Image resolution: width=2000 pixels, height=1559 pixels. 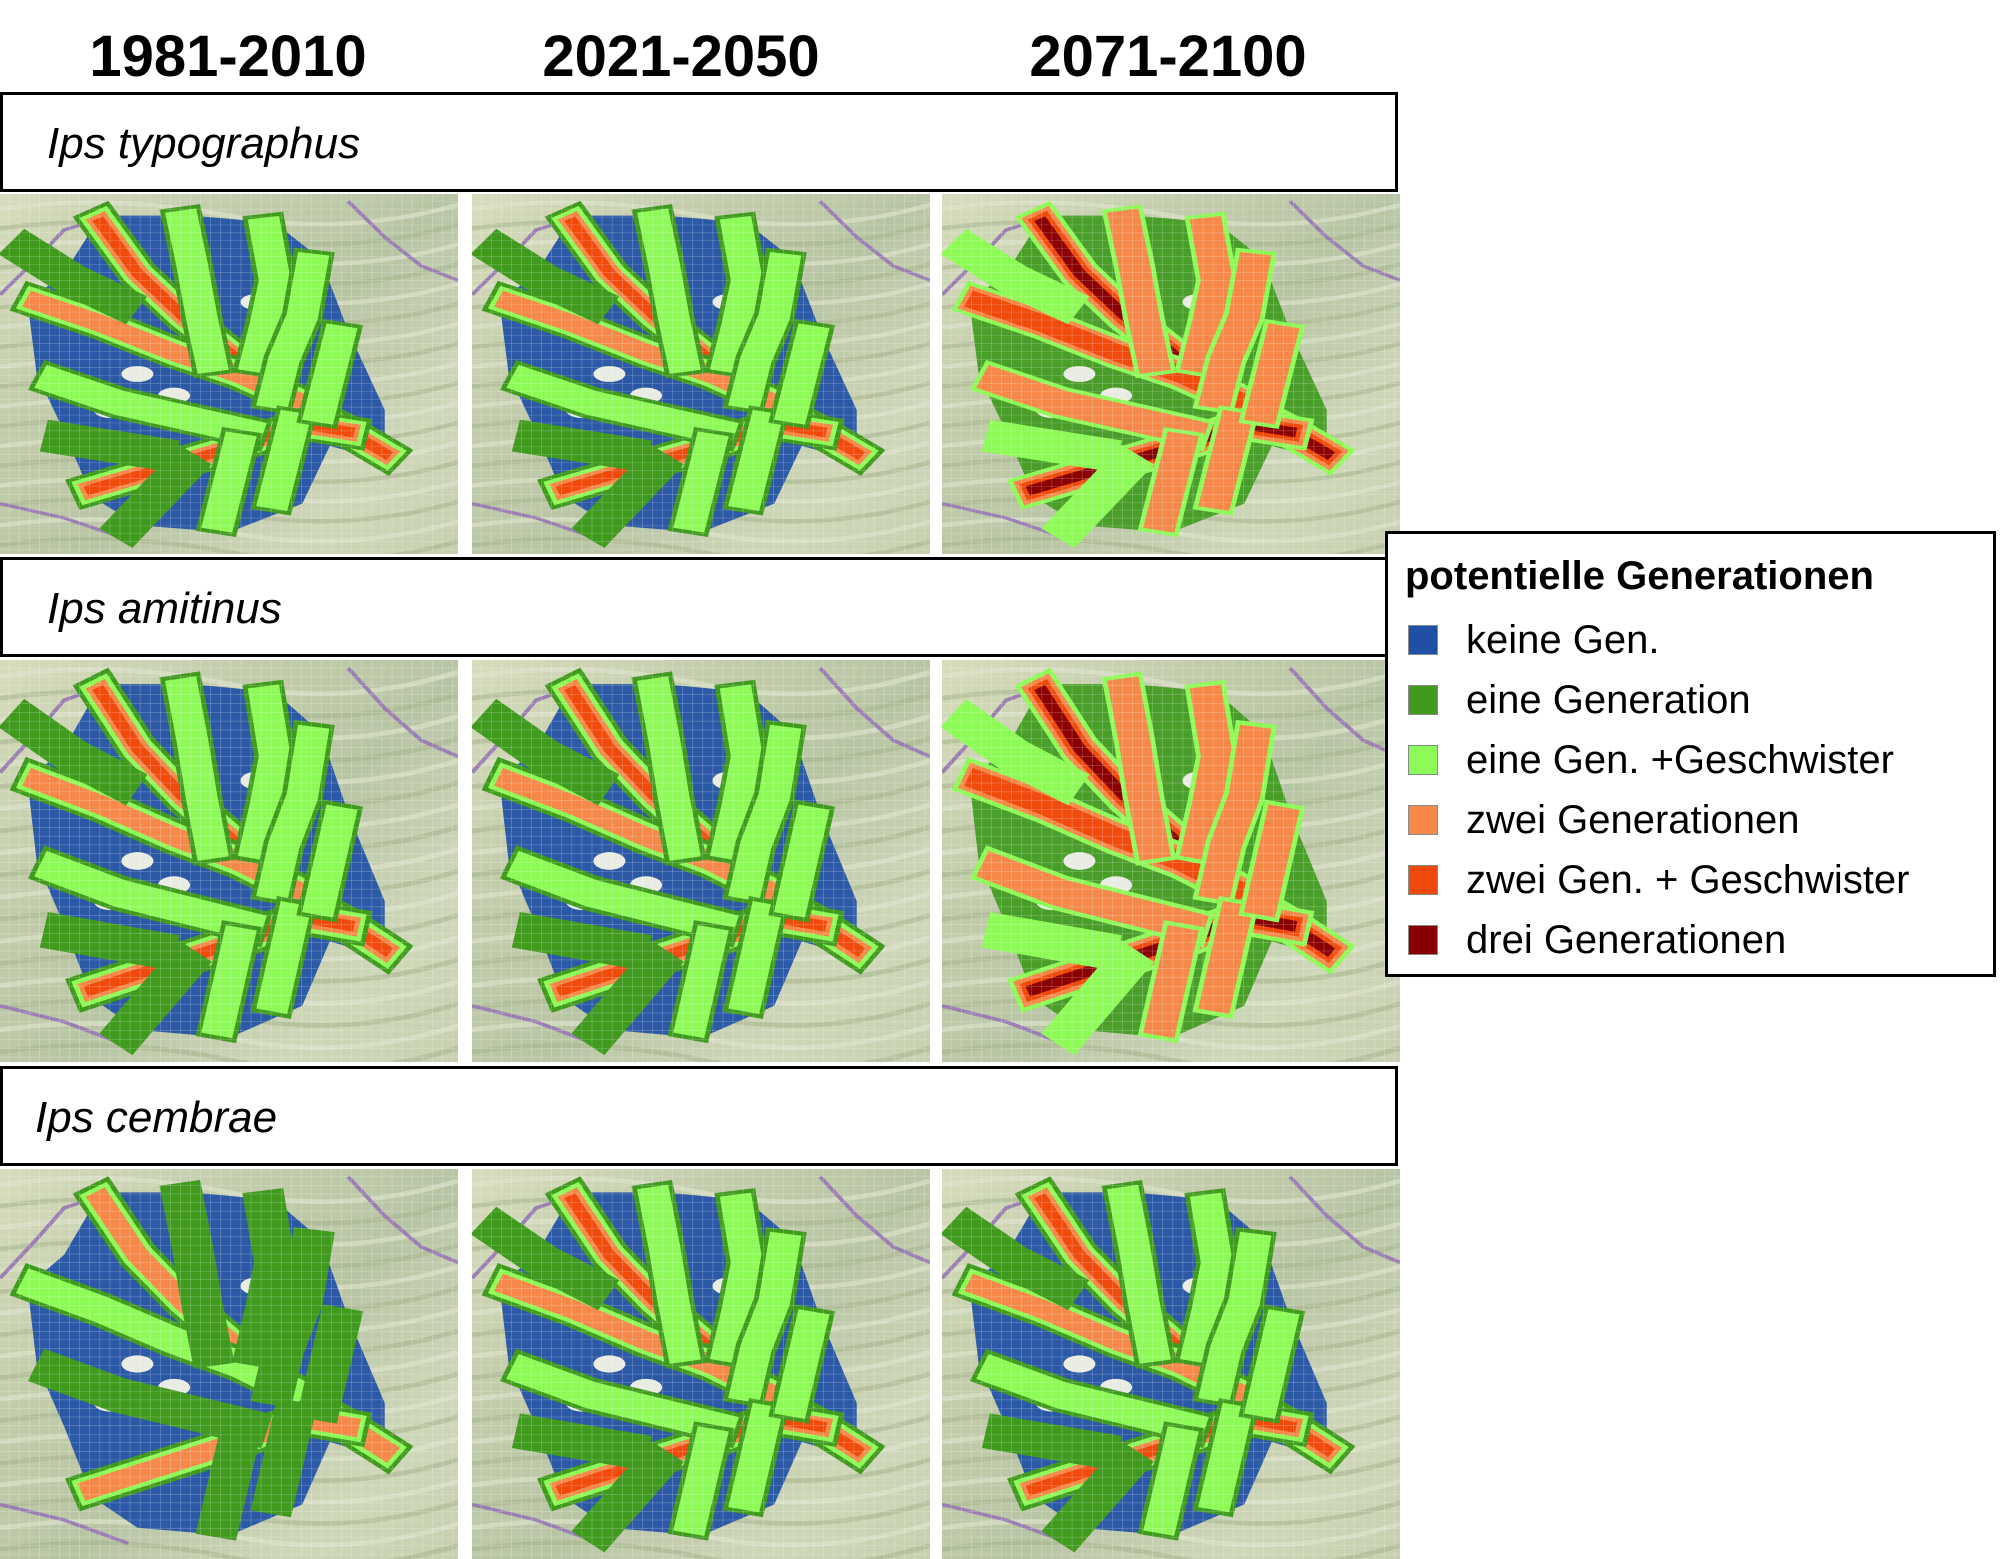 I want to click on legend-label: drei Generationen, so click(x=1626, y=940).